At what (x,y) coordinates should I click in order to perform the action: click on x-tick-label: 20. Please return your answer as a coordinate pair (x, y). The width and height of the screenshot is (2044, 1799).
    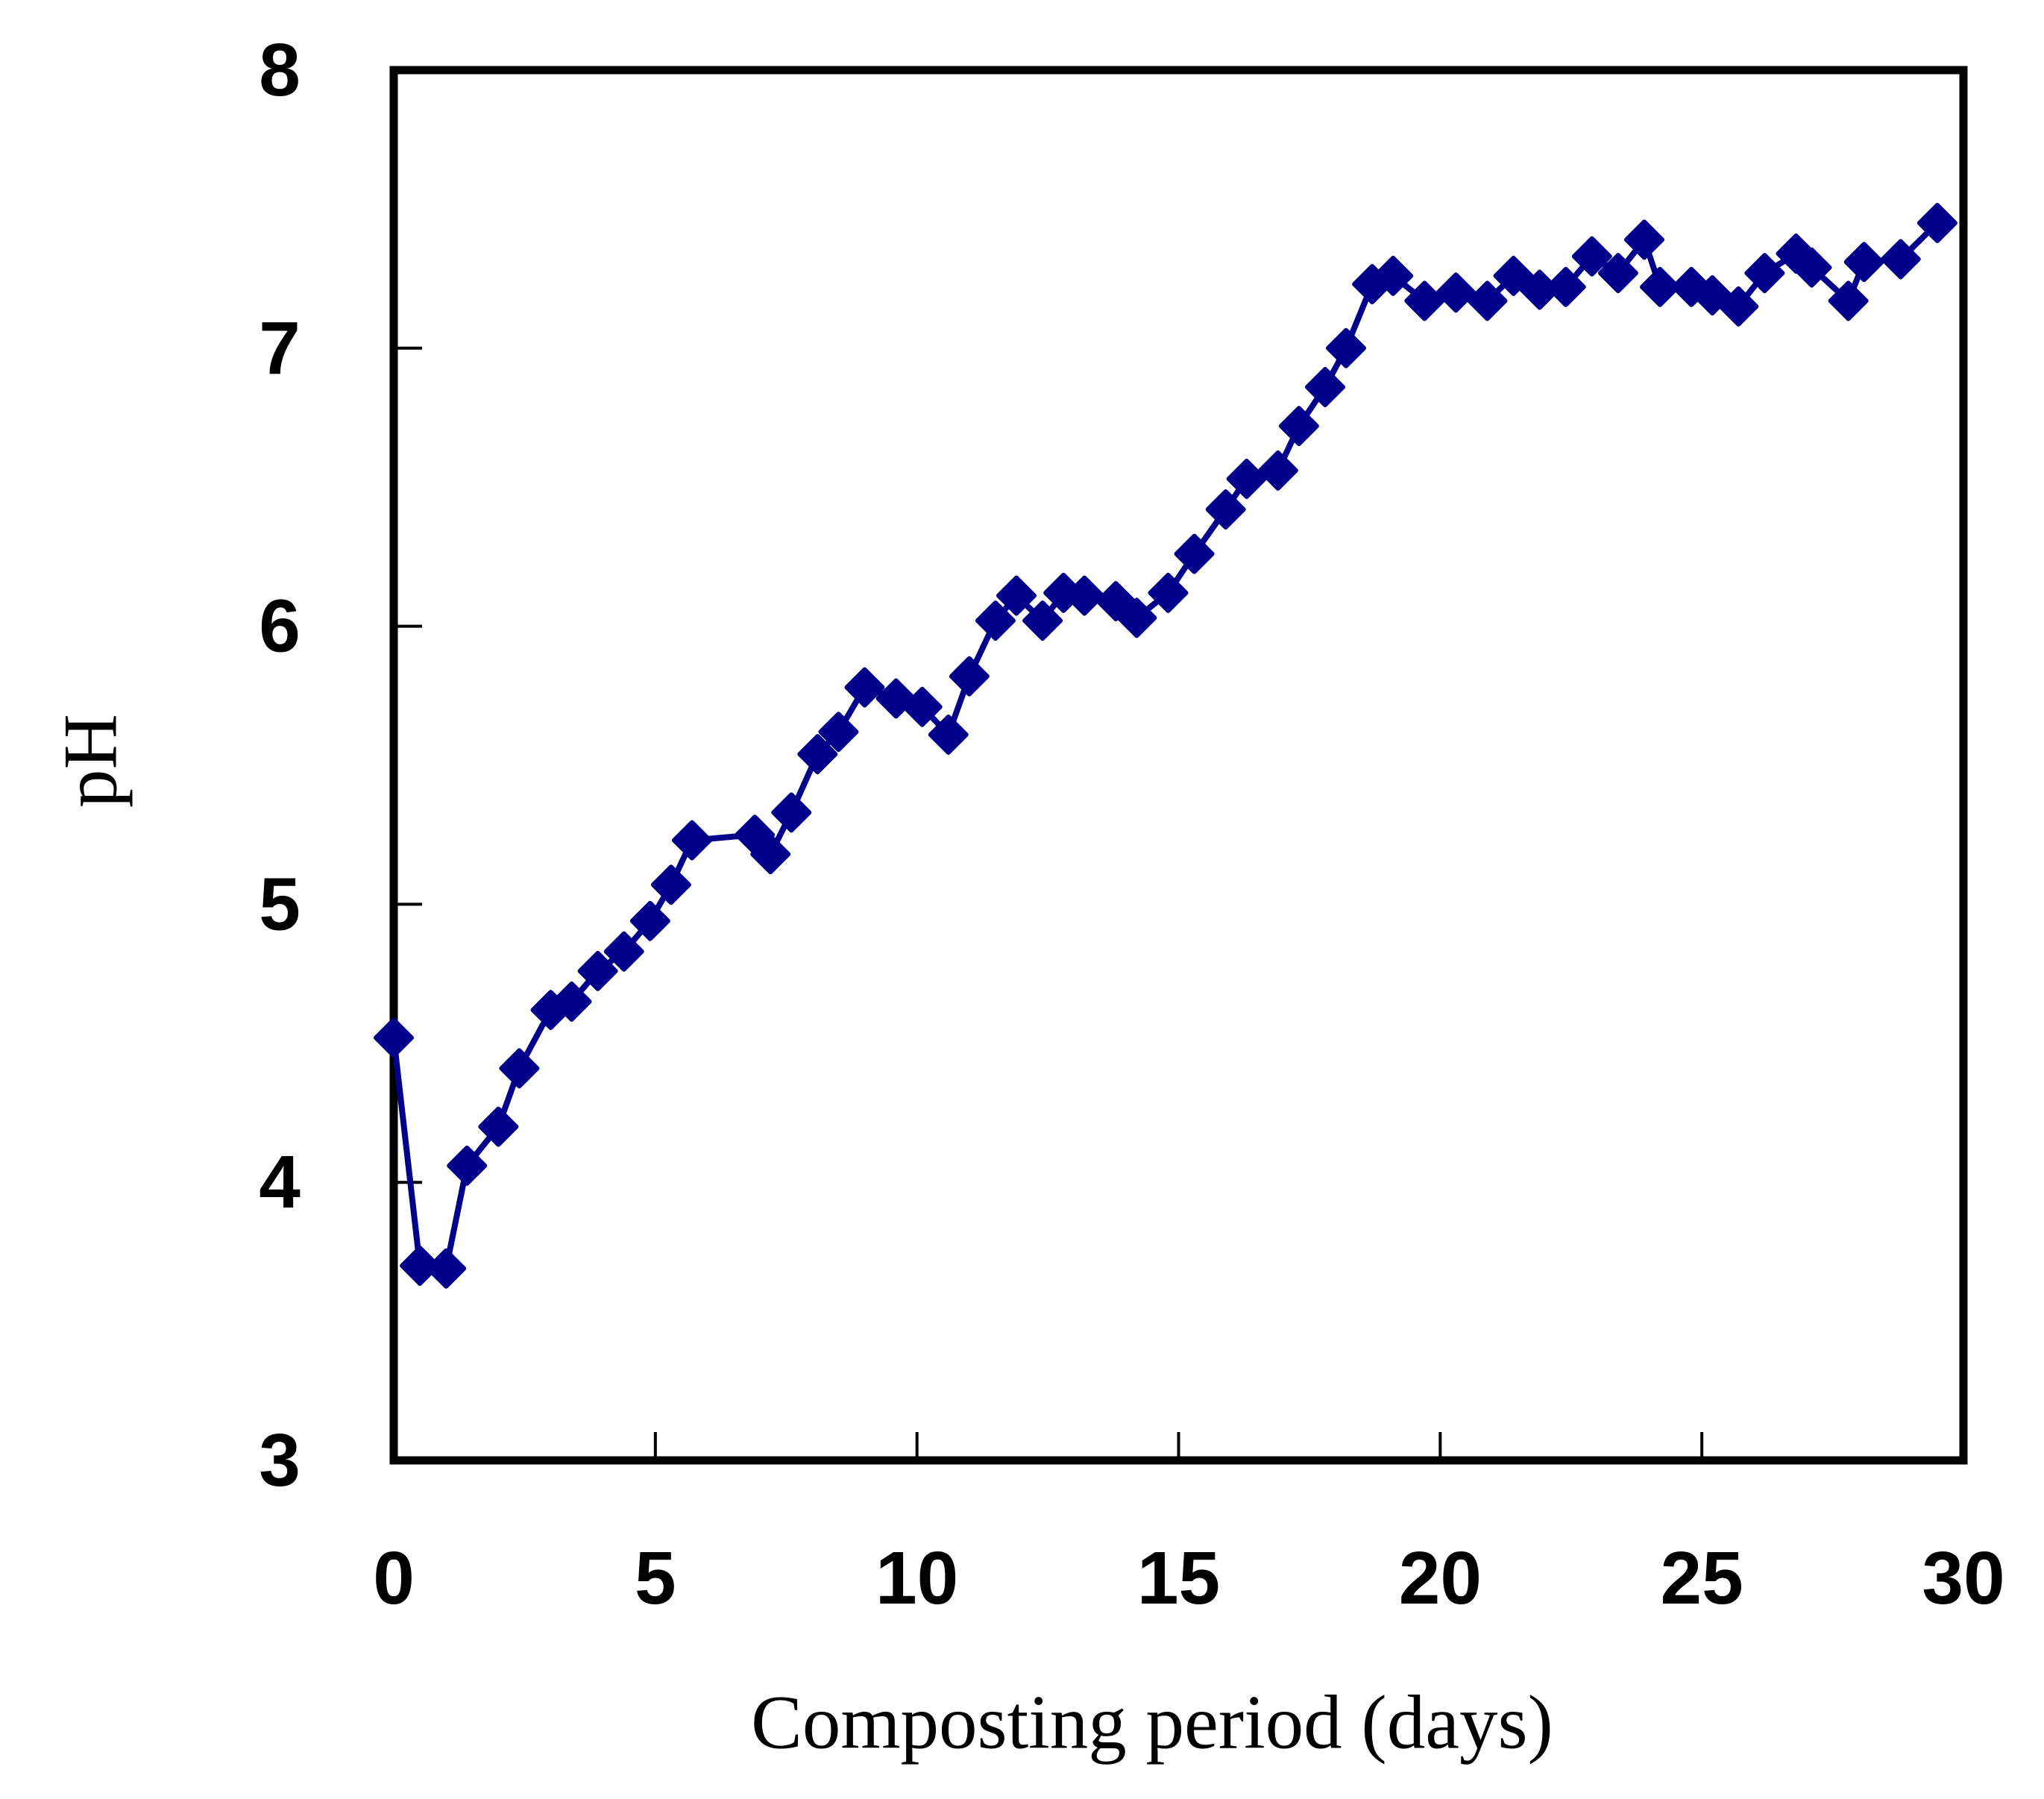
    Looking at the image, I should click on (1441, 1578).